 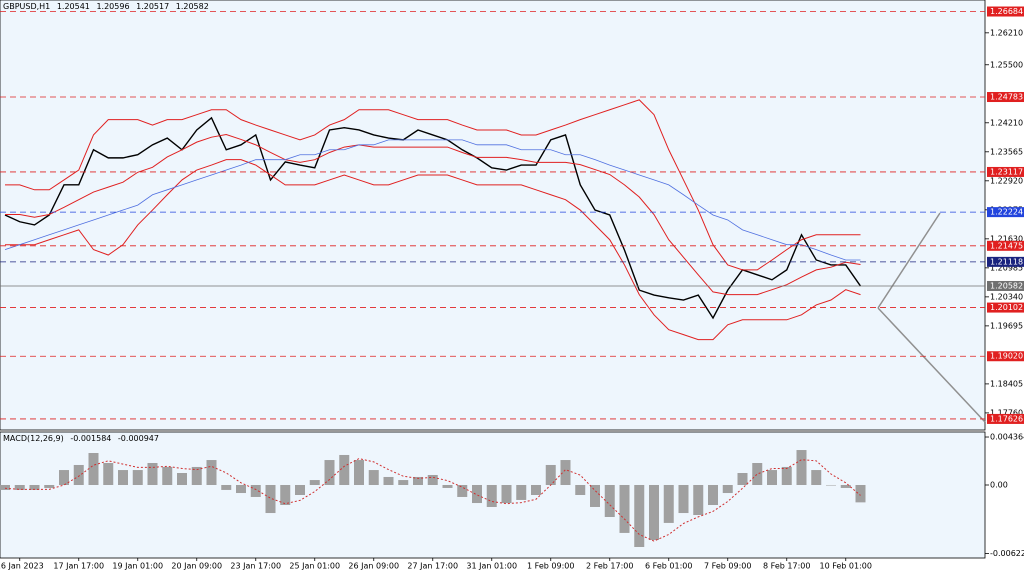 What do you see at coordinates (1007, 553) in the screenshot?
I see `y-tick-label: -0.006228` at bounding box center [1007, 553].